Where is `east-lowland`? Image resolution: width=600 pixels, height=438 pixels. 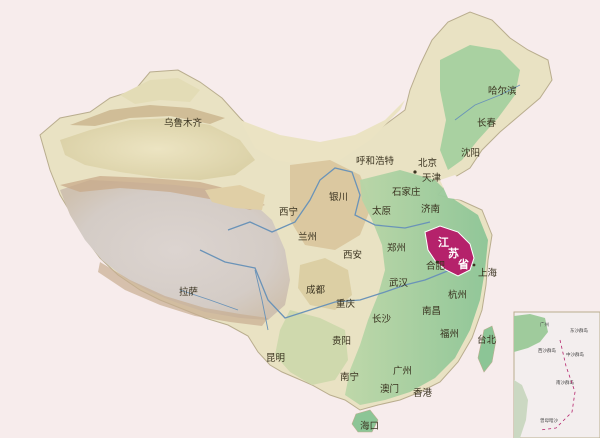 east-lowland is located at coordinates (416, 287).